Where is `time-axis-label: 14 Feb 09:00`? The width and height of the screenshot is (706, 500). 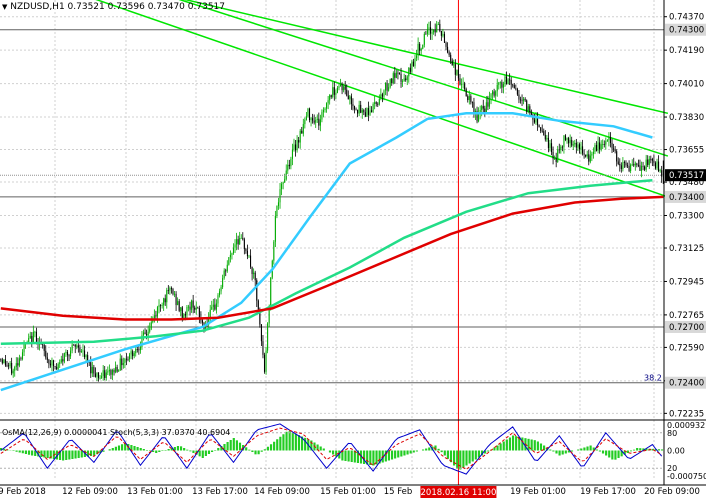
time-axis-label: 14 Feb 09:00 is located at coordinates (282, 492).